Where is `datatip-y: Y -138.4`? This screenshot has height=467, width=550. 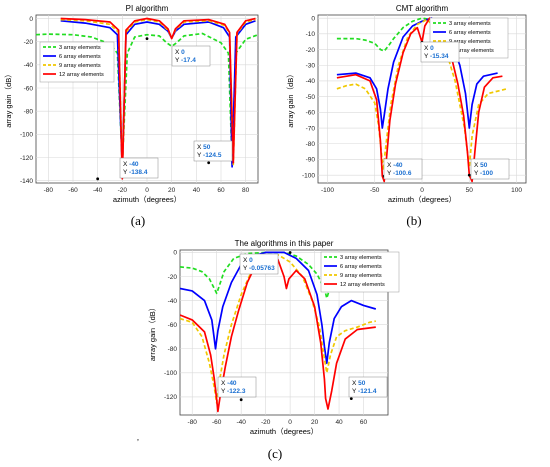 datatip-y: Y -138.4 is located at coordinates (135, 172).